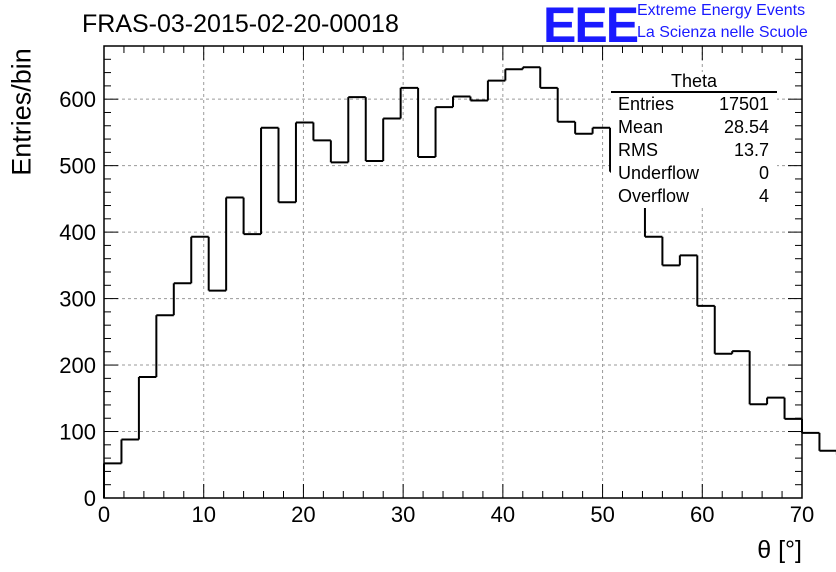 Image resolution: width=836 pixels, height=572 pixels. I want to click on x-tick-label: 40, so click(503, 514).